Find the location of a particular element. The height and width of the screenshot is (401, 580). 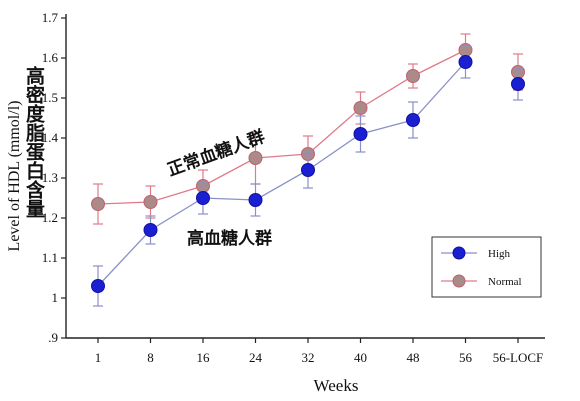

y-axis-label-cn: 高密度脂蛋白含量 is located at coordinates (34, 141).